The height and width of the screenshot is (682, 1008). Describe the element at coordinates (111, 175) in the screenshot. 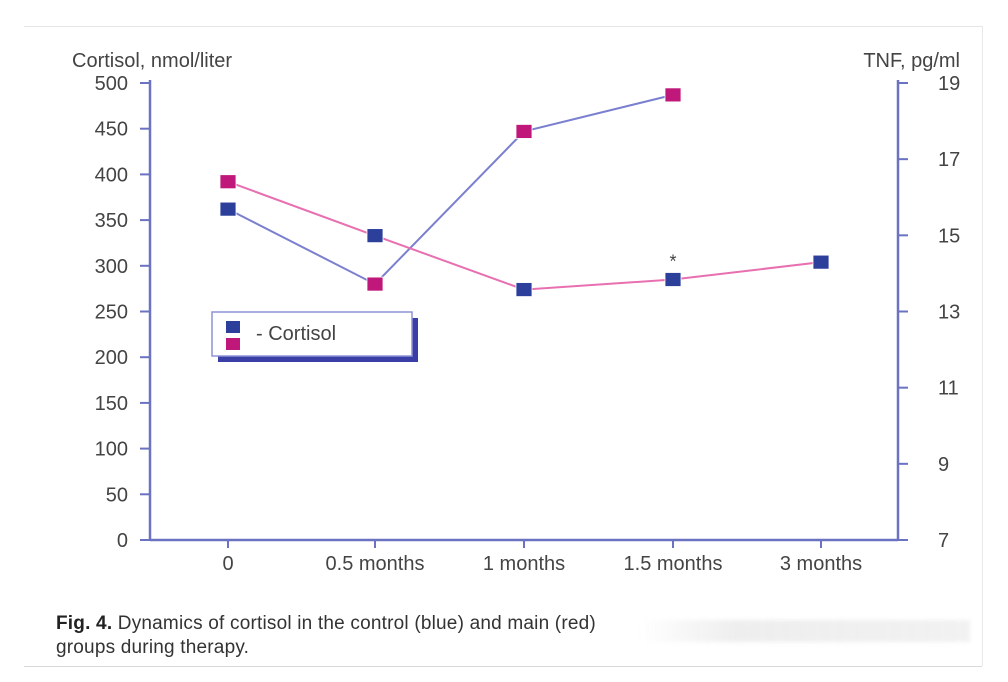

I see `left-tick-label: 400` at that location.